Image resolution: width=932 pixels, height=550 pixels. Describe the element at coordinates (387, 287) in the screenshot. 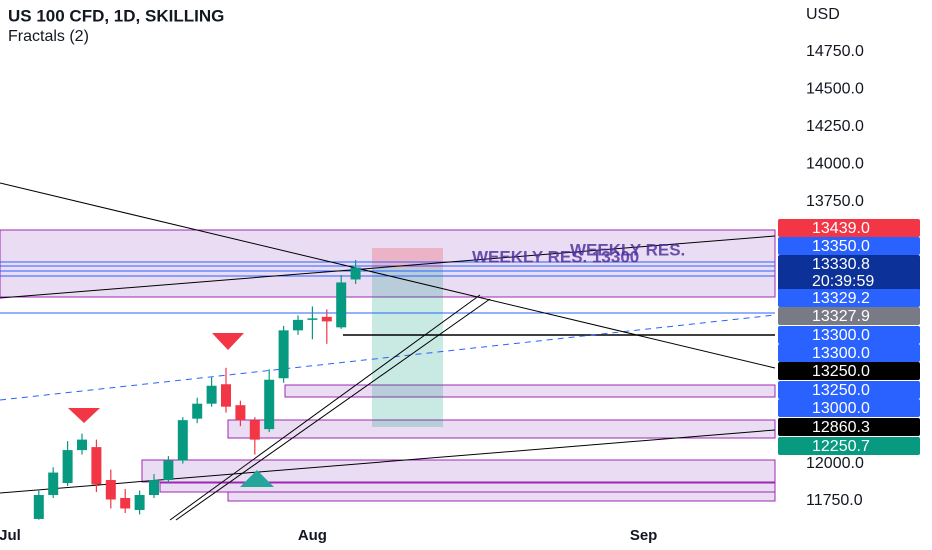

I see `level-lines` at that location.